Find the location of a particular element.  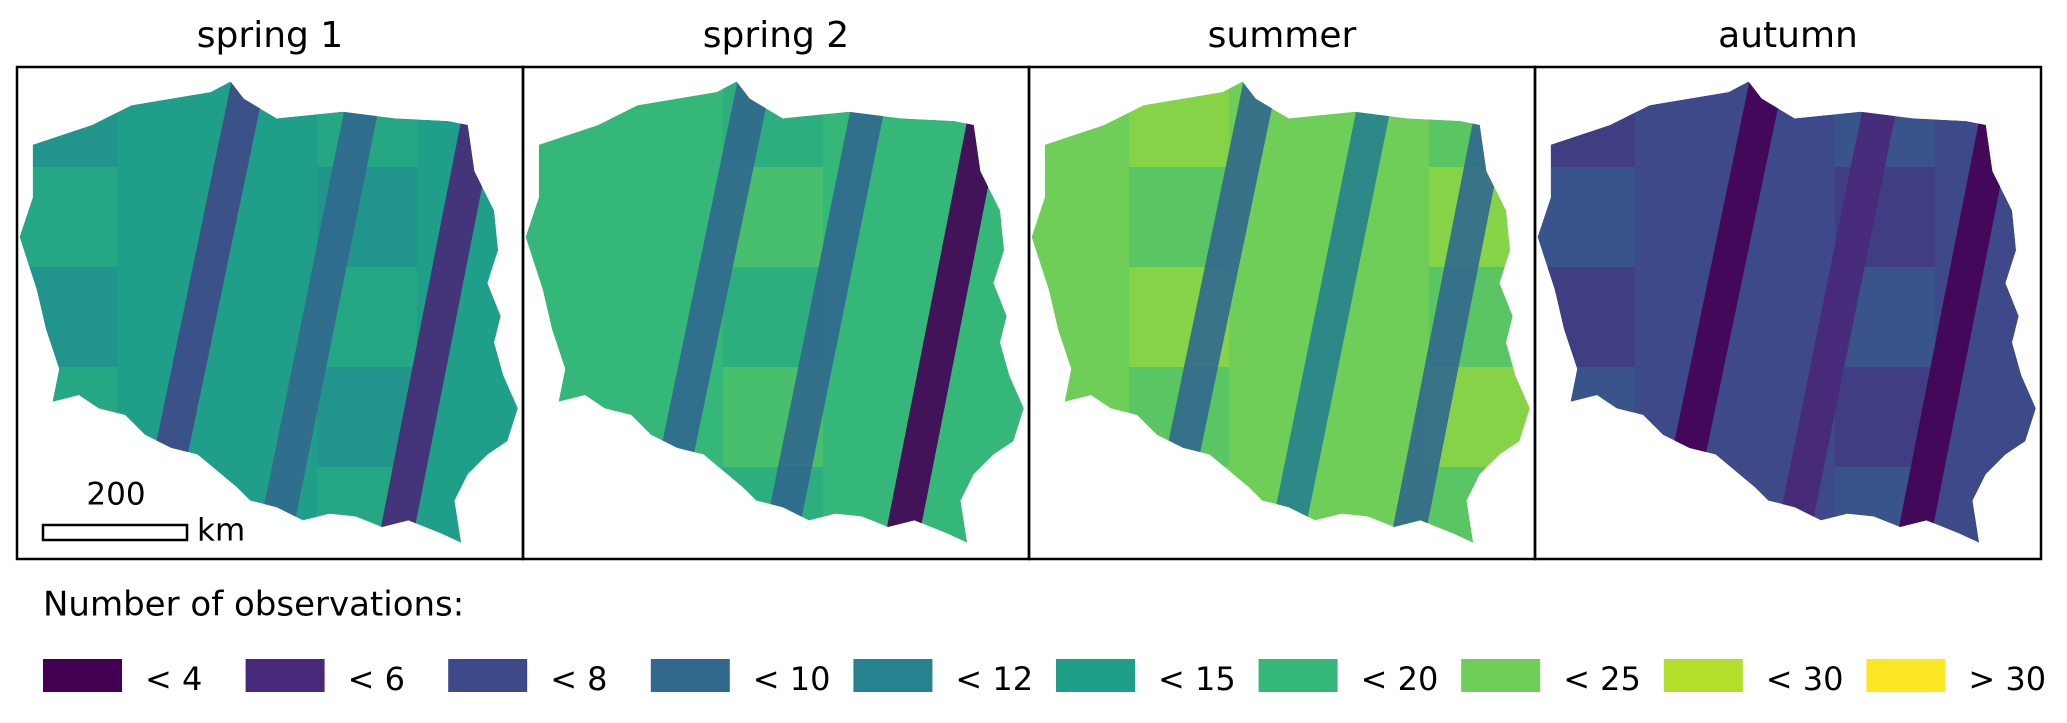

panel-title: spring 1 is located at coordinates (270, 35).